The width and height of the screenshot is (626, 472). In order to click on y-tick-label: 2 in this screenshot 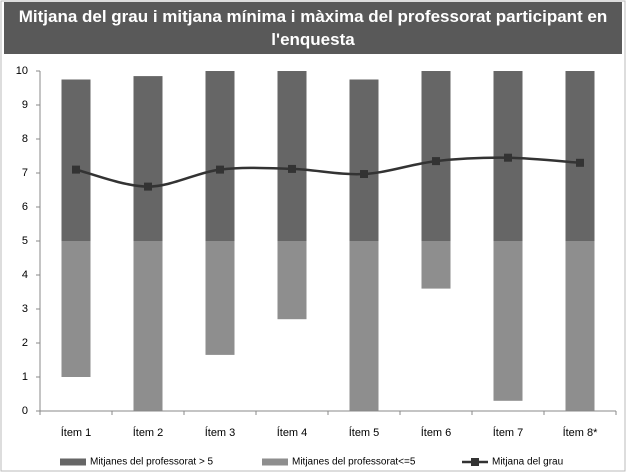, I will do `click(25, 343)`.